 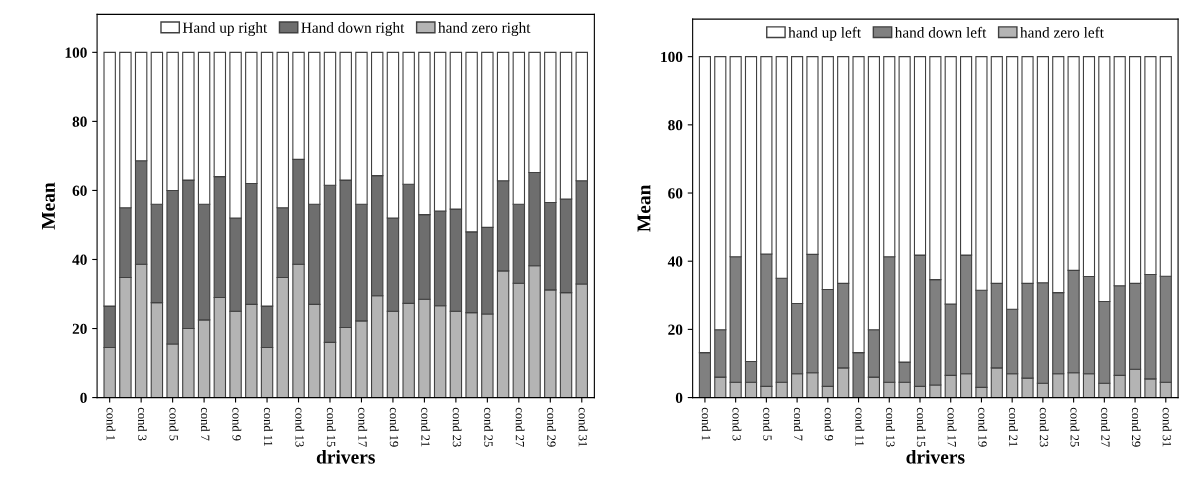 What do you see at coordinates (353, 29) in the screenshot?
I see `legend-label: Hand down right` at bounding box center [353, 29].